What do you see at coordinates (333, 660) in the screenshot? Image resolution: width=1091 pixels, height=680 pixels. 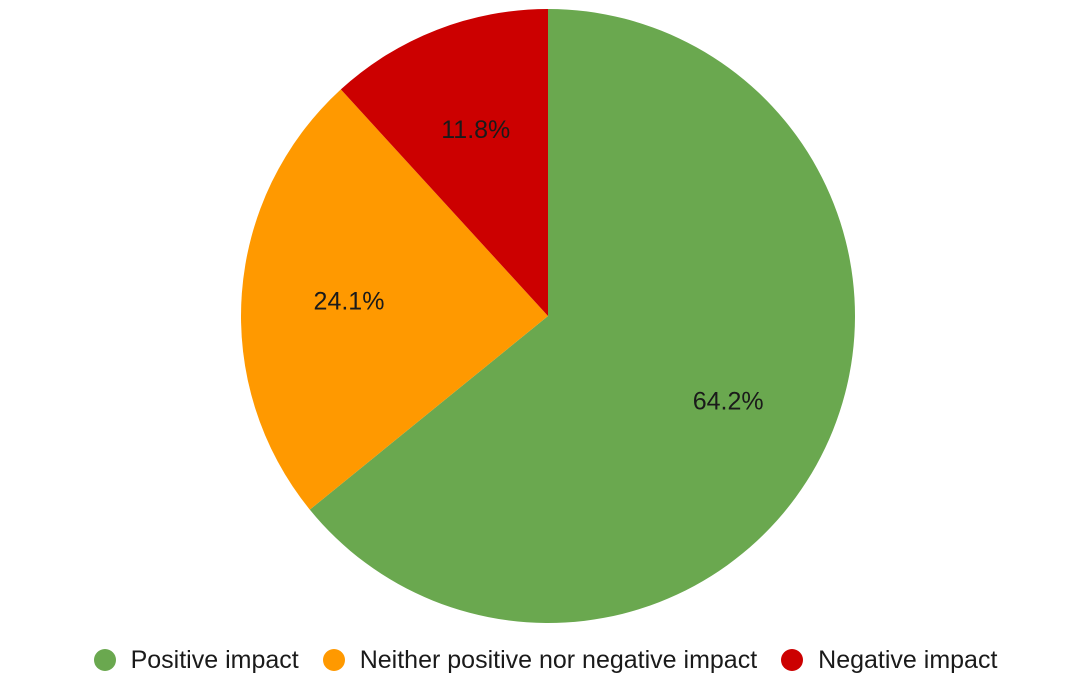 I see `legend-swatch-neither-impact` at bounding box center [333, 660].